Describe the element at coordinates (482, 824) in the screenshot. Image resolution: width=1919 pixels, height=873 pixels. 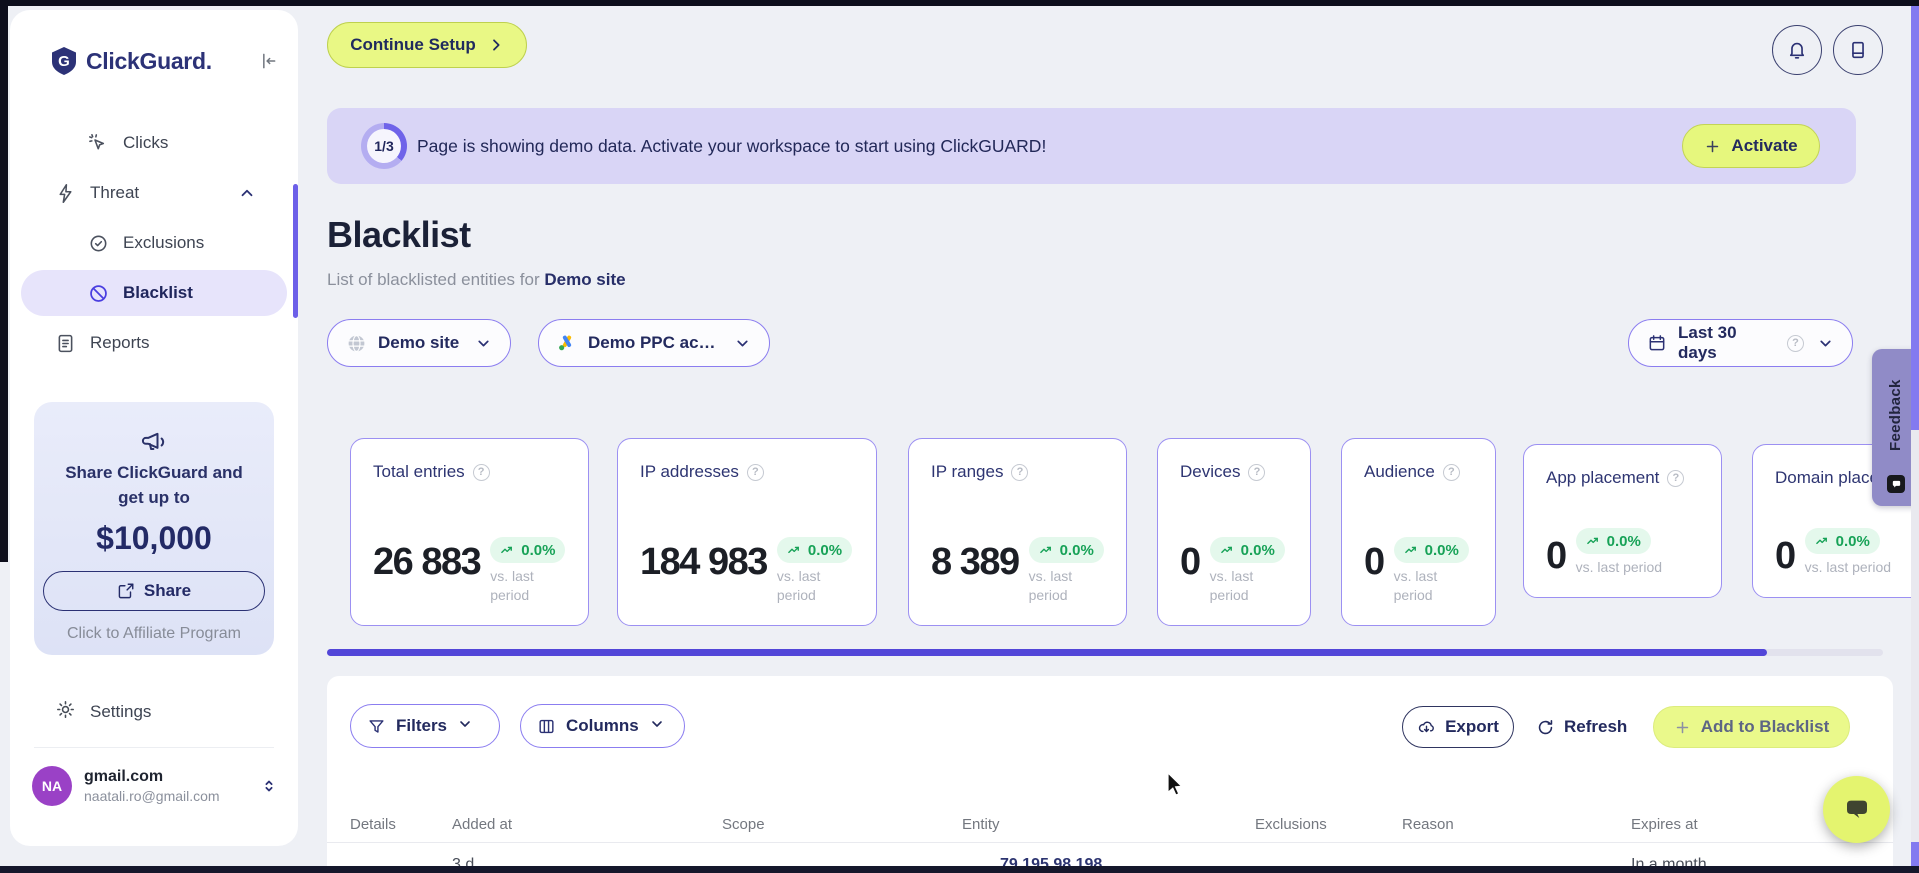
I see `column-header-added-at: Added at` at that location.